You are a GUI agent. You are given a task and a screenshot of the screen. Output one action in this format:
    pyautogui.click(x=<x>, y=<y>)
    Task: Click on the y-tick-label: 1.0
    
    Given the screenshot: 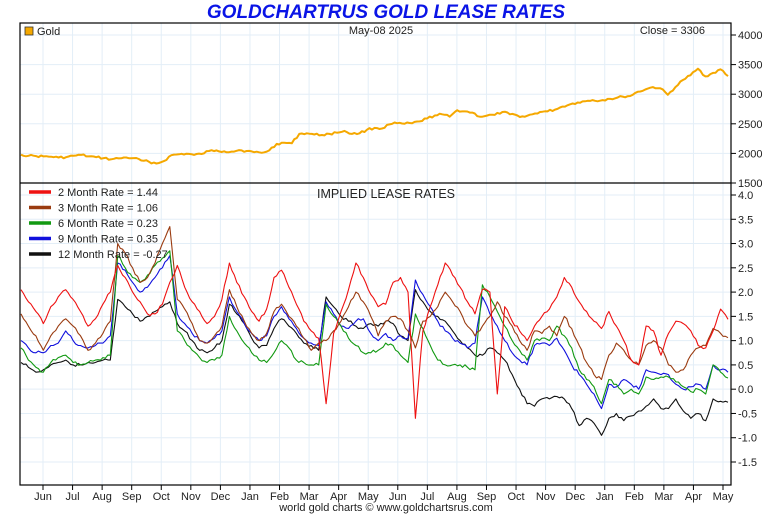 What is the action you would take?
    pyautogui.click(x=745, y=342)
    